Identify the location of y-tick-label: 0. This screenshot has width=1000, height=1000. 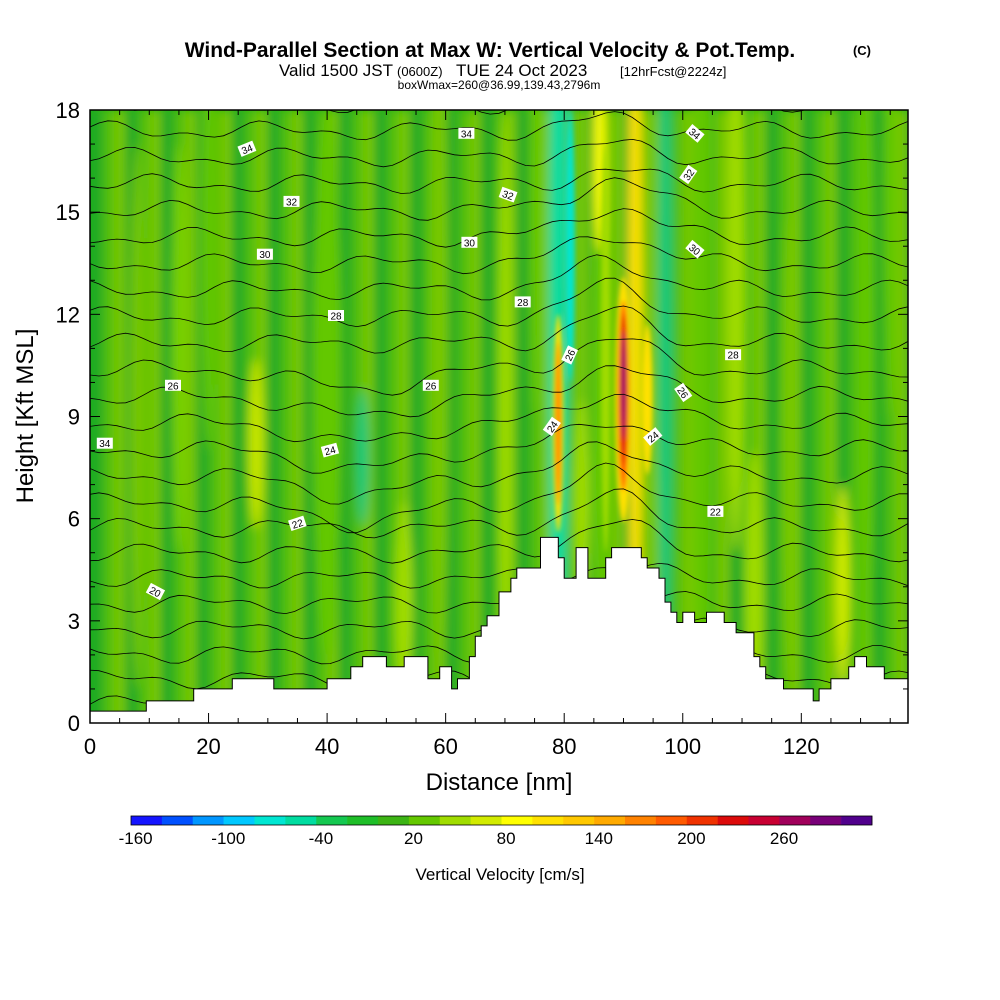
(74, 723).